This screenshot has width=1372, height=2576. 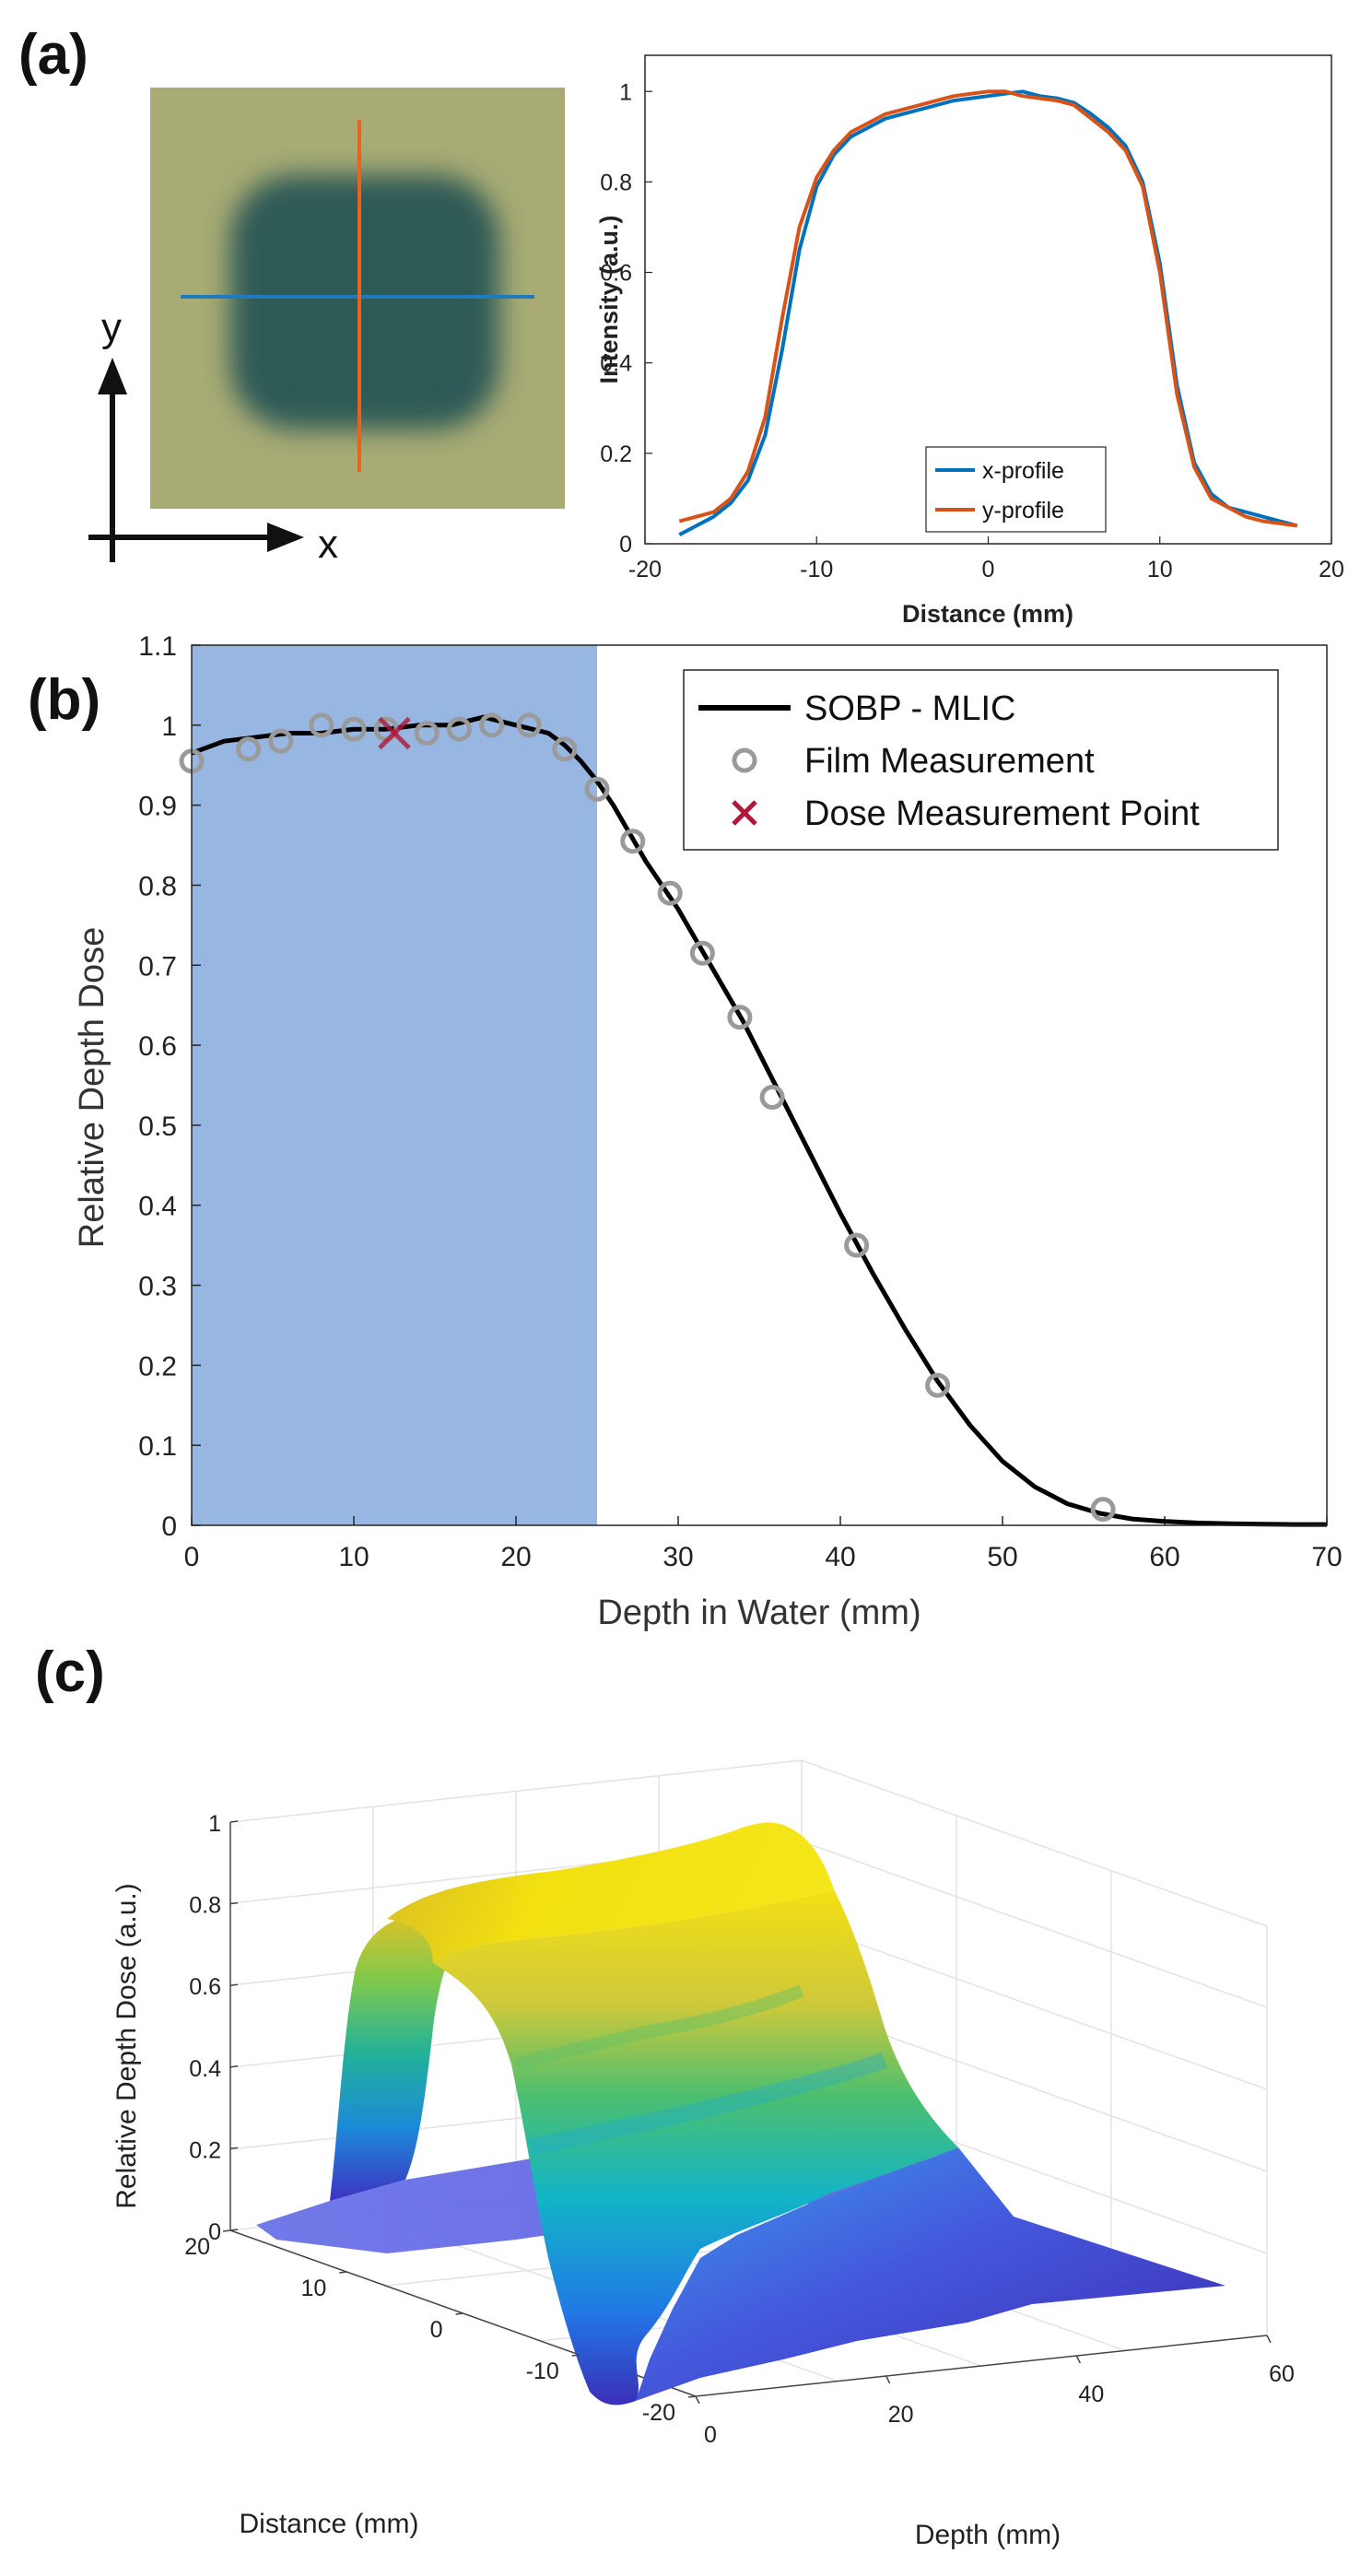 I want to click on surface-depth-label: Depth (mm), so click(x=988, y=2535).